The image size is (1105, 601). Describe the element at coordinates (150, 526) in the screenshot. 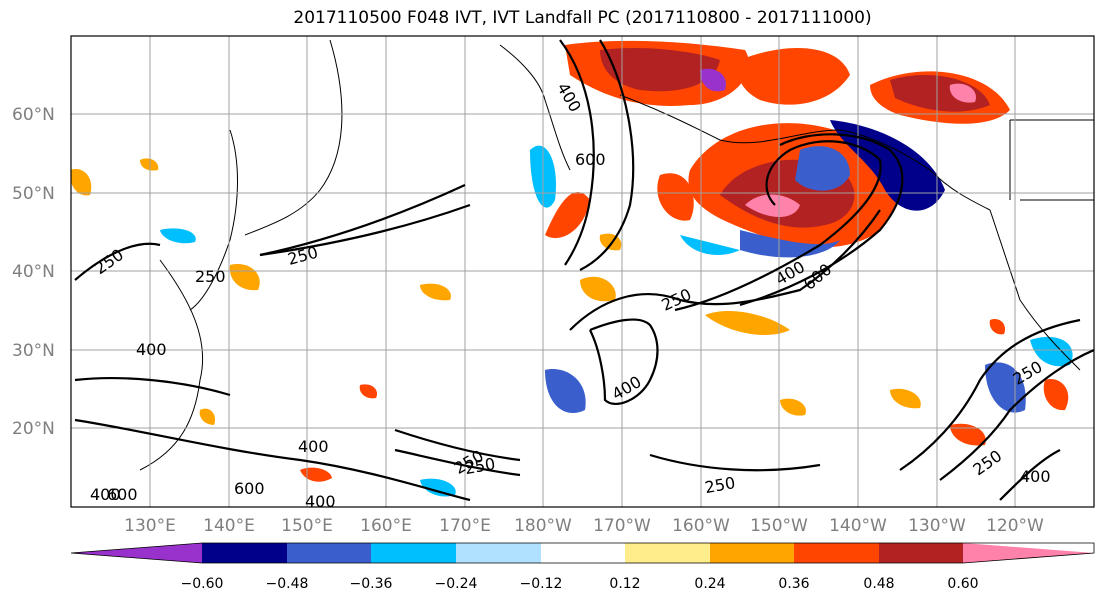

I see `lon-label: 130°E` at that location.